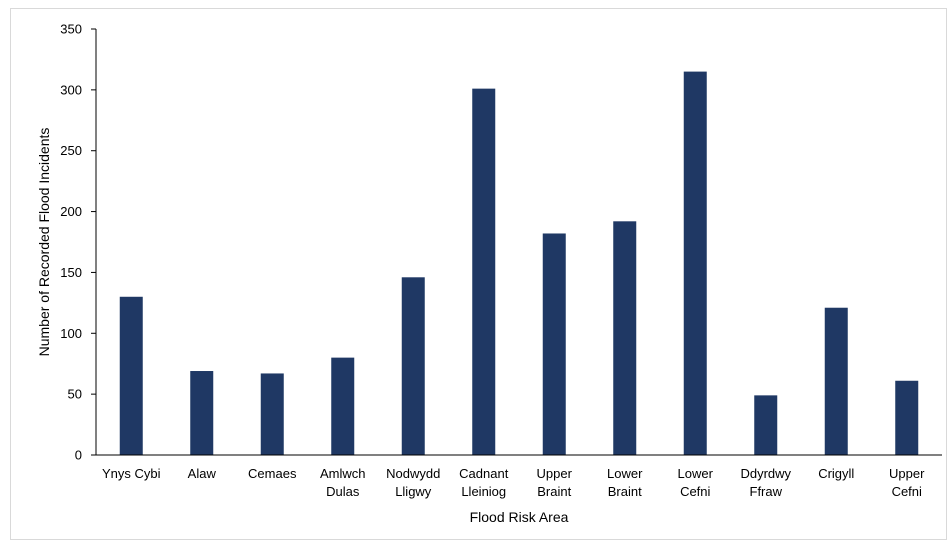 This screenshot has height=541, width=948. What do you see at coordinates (75, 394) in the screenshot?
I see `y-tick-label: 50` at bounding box center [75, 394].